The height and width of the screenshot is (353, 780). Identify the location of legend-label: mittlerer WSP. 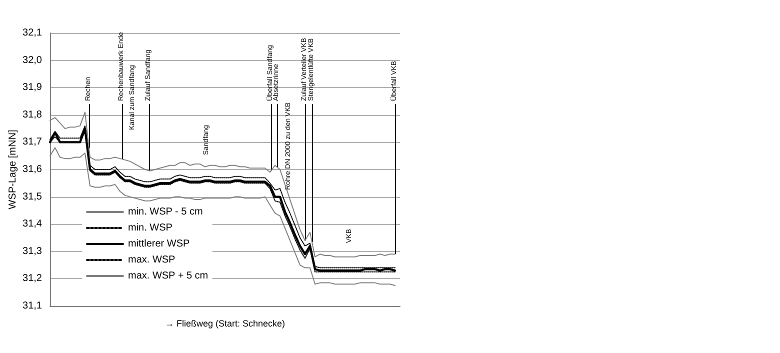
(159, 244).